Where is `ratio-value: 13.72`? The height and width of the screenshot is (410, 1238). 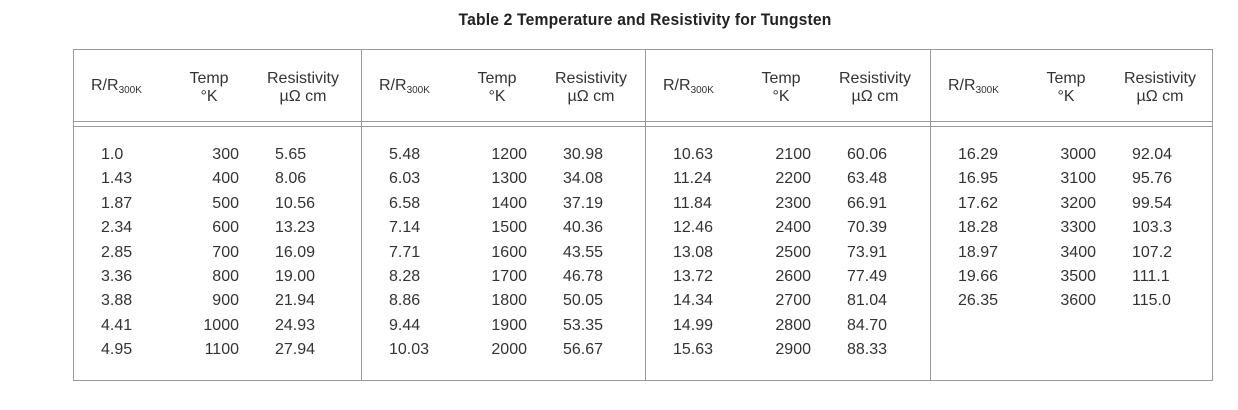
ratio-value: 13.72 is located at coordinates (693, 276).